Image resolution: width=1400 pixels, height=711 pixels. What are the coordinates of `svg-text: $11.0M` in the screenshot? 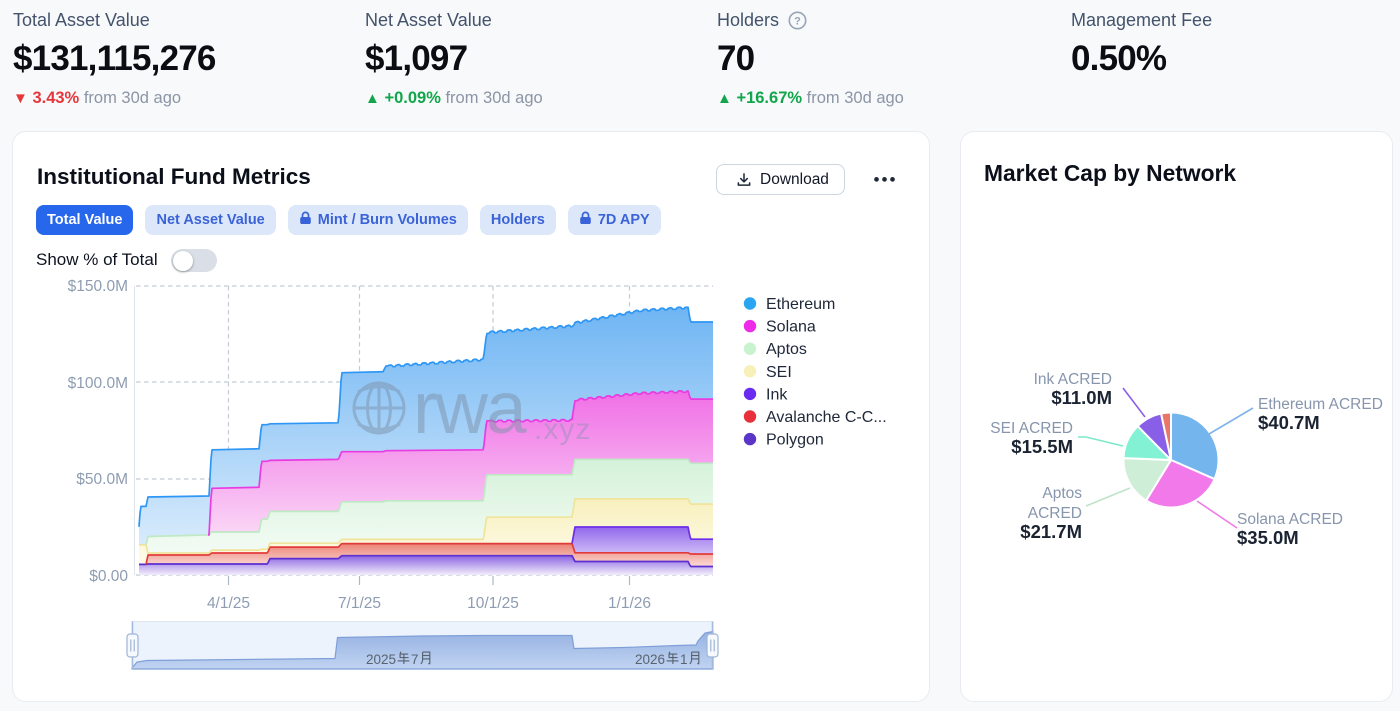 It's located at (1081, 397).